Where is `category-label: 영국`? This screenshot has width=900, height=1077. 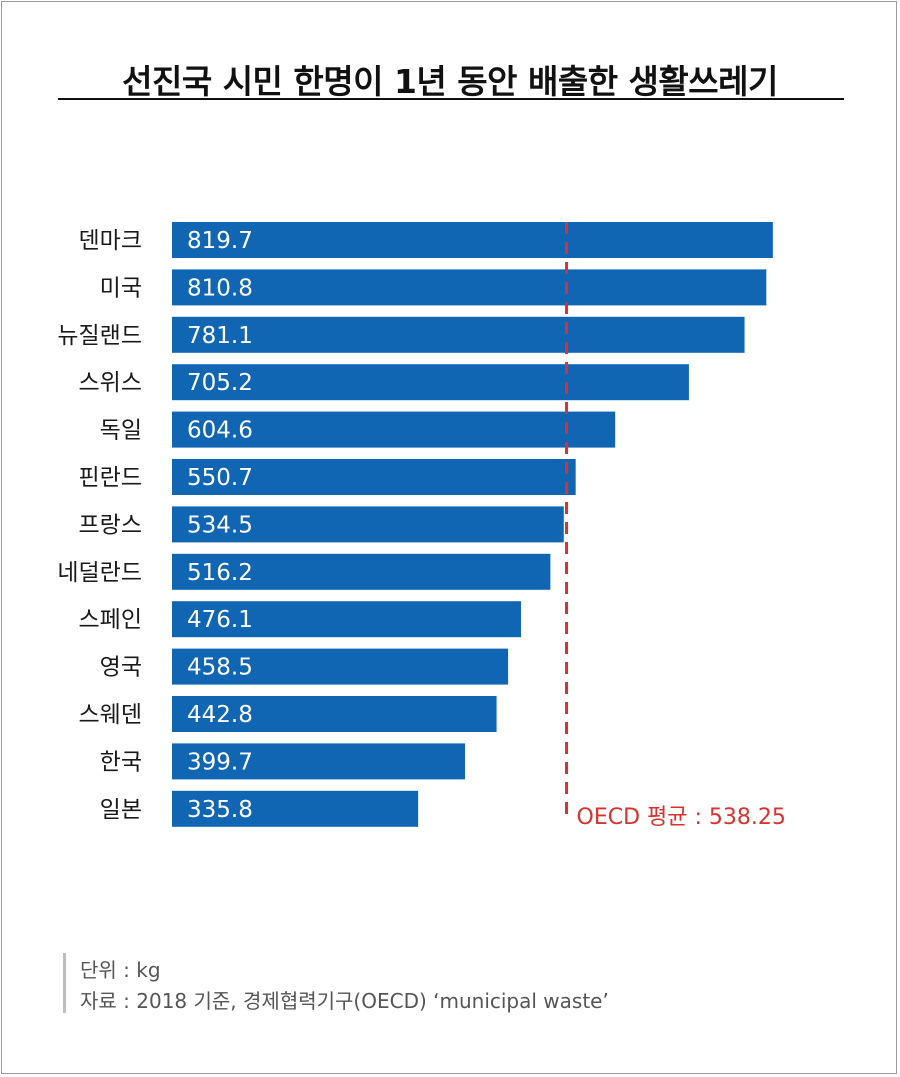 category-label: 영국 is located at coordinates (121, 668).